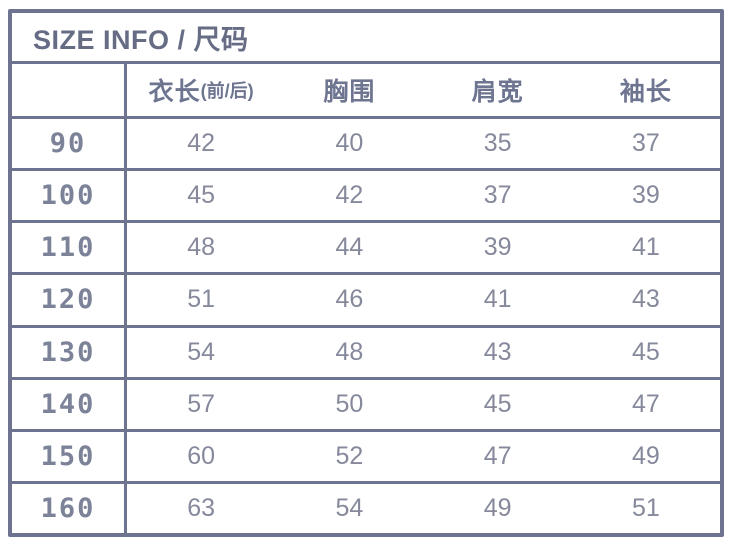 This screenshot has width=737, height=547. I want to click on table-row: 90 42 40 35 37, so click(366, 145).